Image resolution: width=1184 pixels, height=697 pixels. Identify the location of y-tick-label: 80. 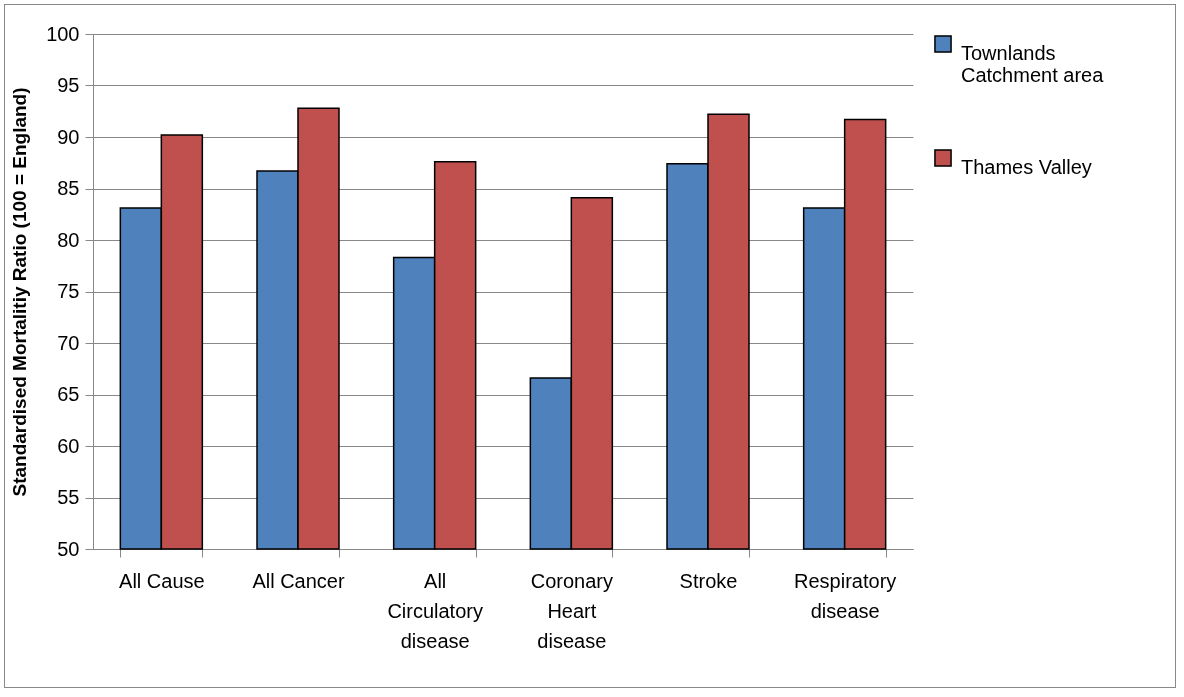
(68, 239).